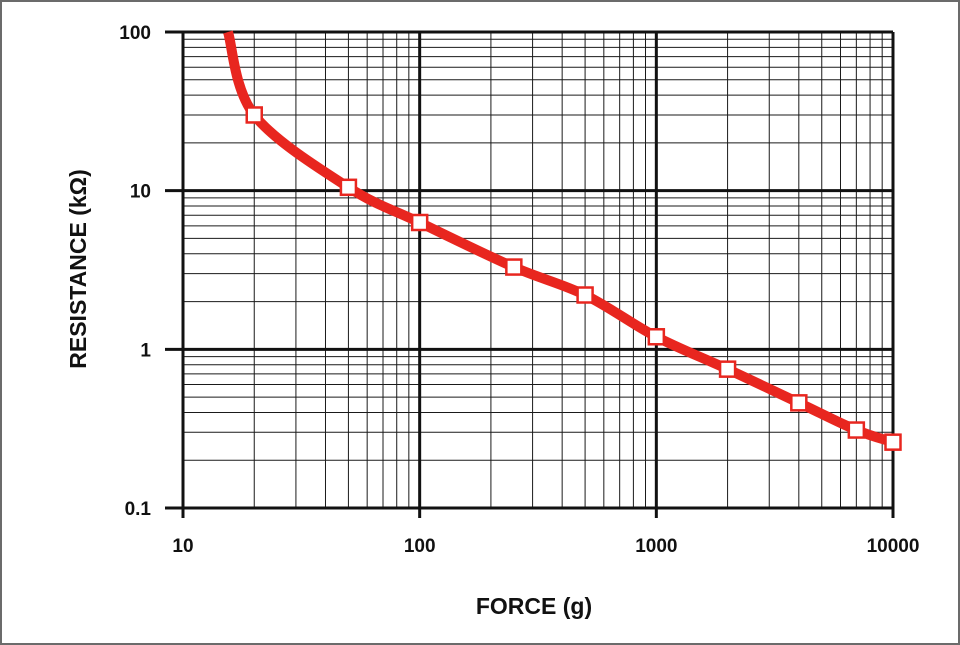  Describe the element at coordinates (545, 546) in the screenshot. I see `x-tick-labels: 10 100 1000 10000` at that location.